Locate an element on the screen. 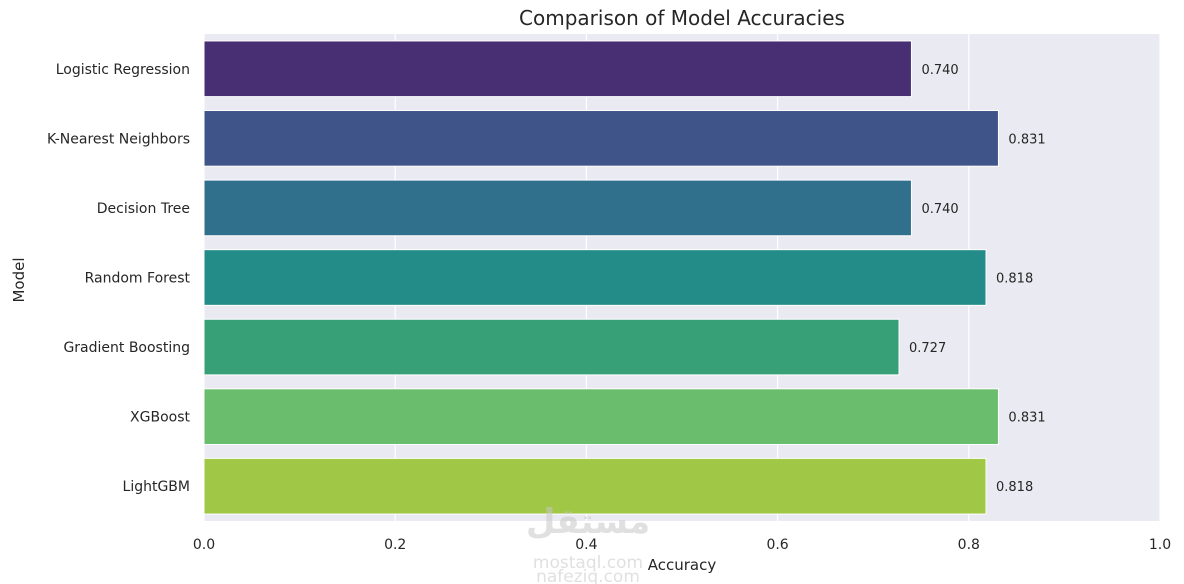 Image resolution: width=1184 pixels, height=584 pixels. y-tick-label: XGBoost is located at coordinates (160, 418).